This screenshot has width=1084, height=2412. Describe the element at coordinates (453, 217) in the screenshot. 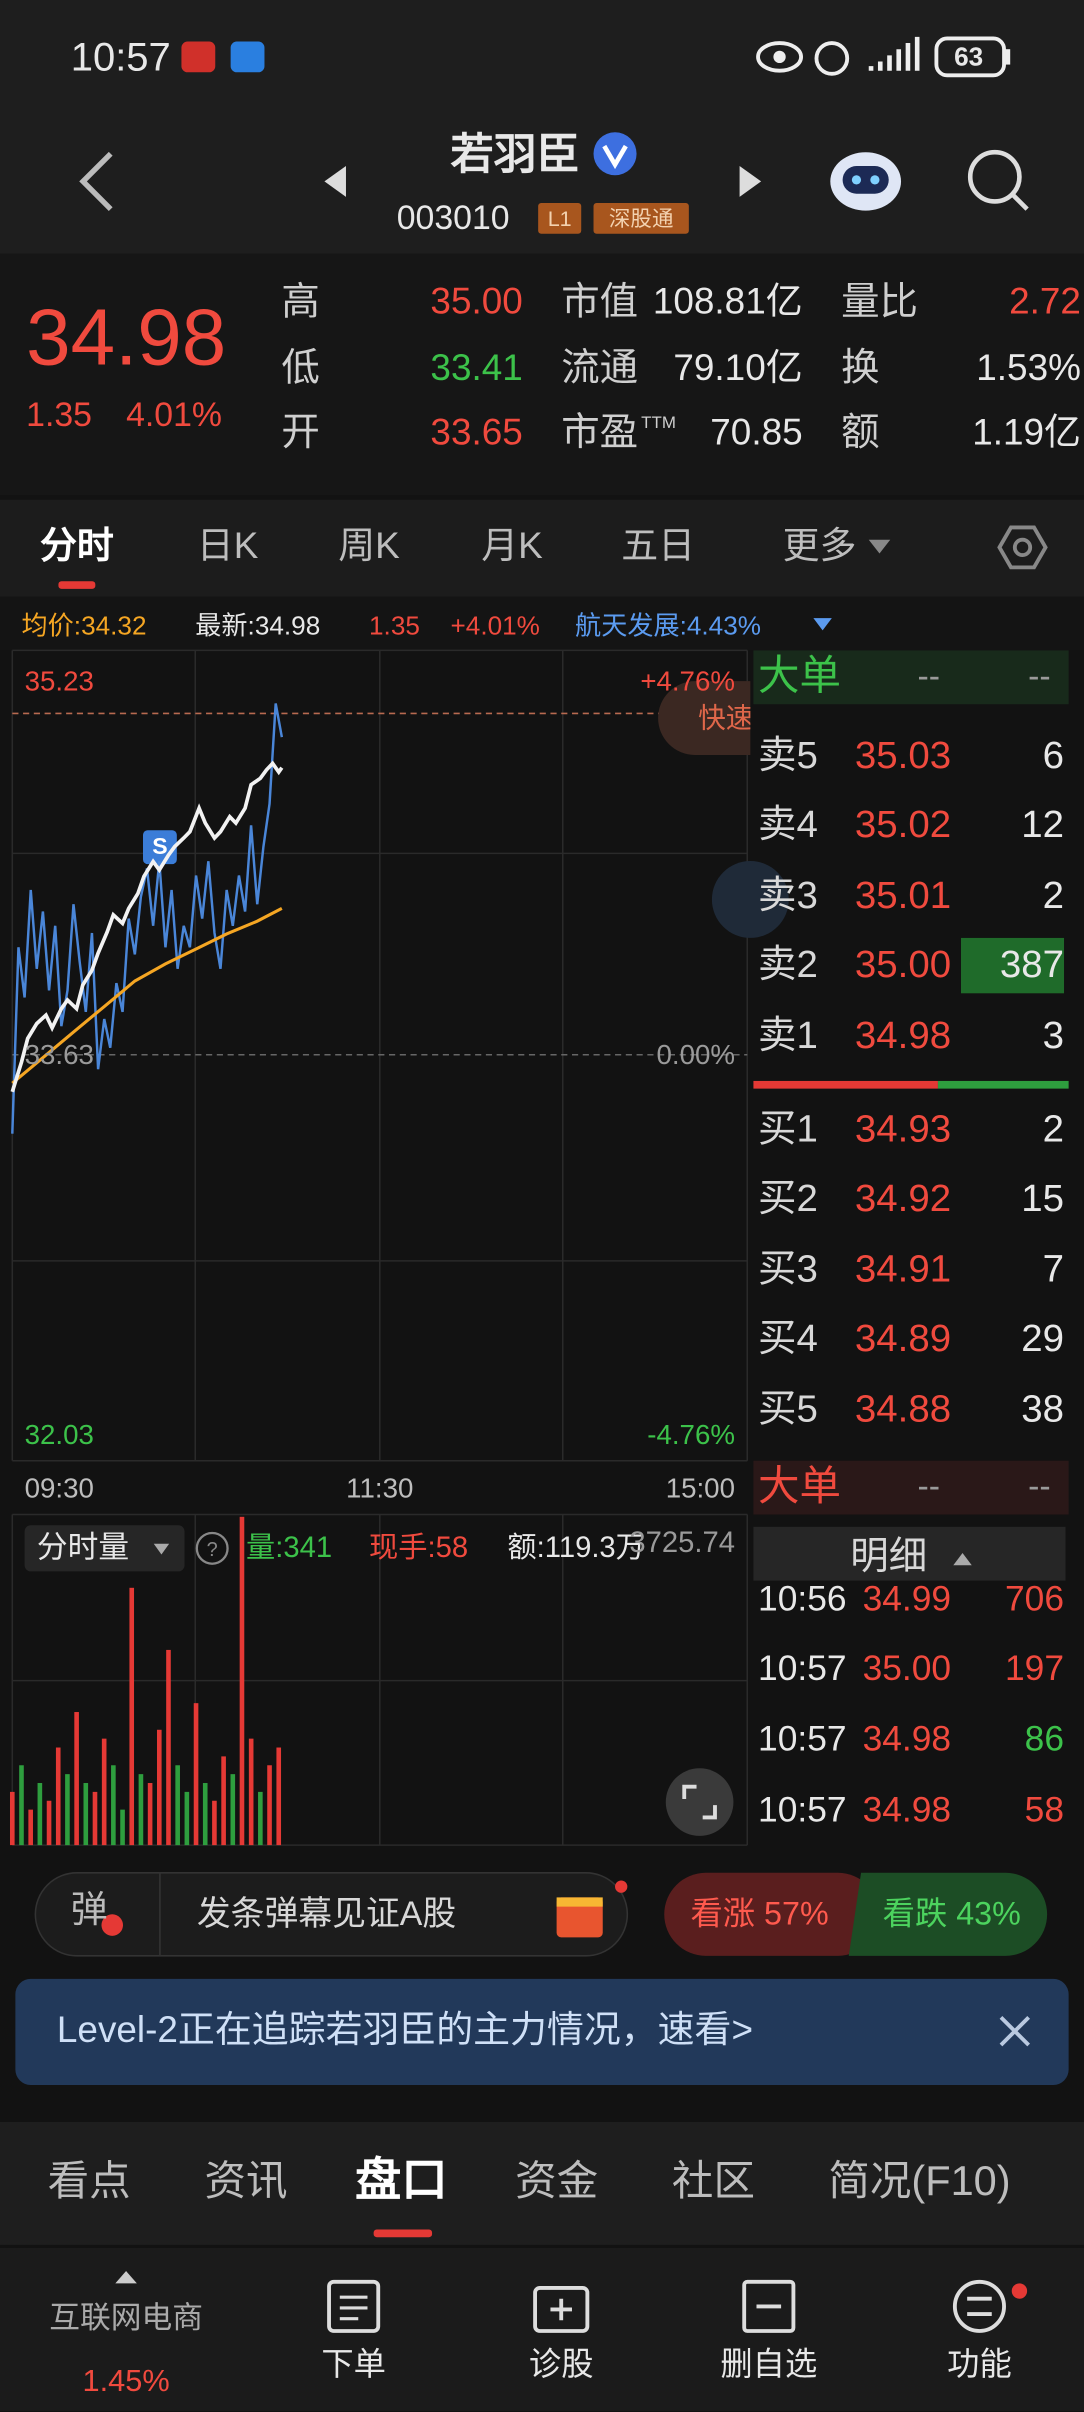

I see `stock-code: 003010` at that location.